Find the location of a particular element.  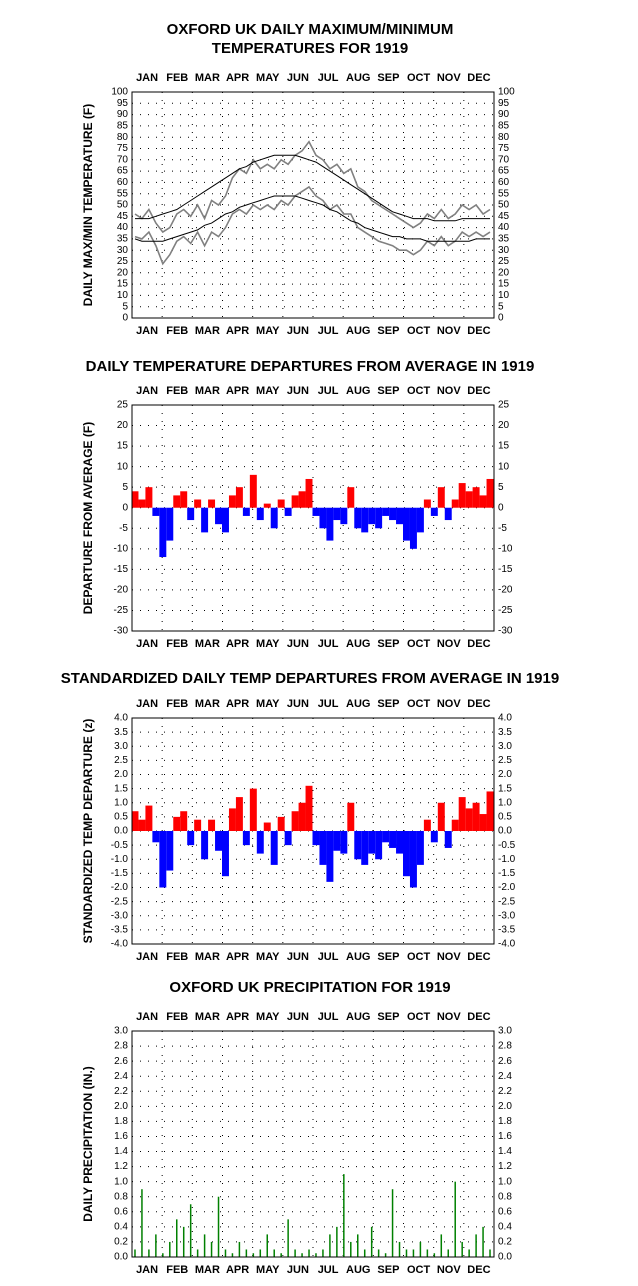

y-tick-label: -15 is located at coordinates (121, 569).